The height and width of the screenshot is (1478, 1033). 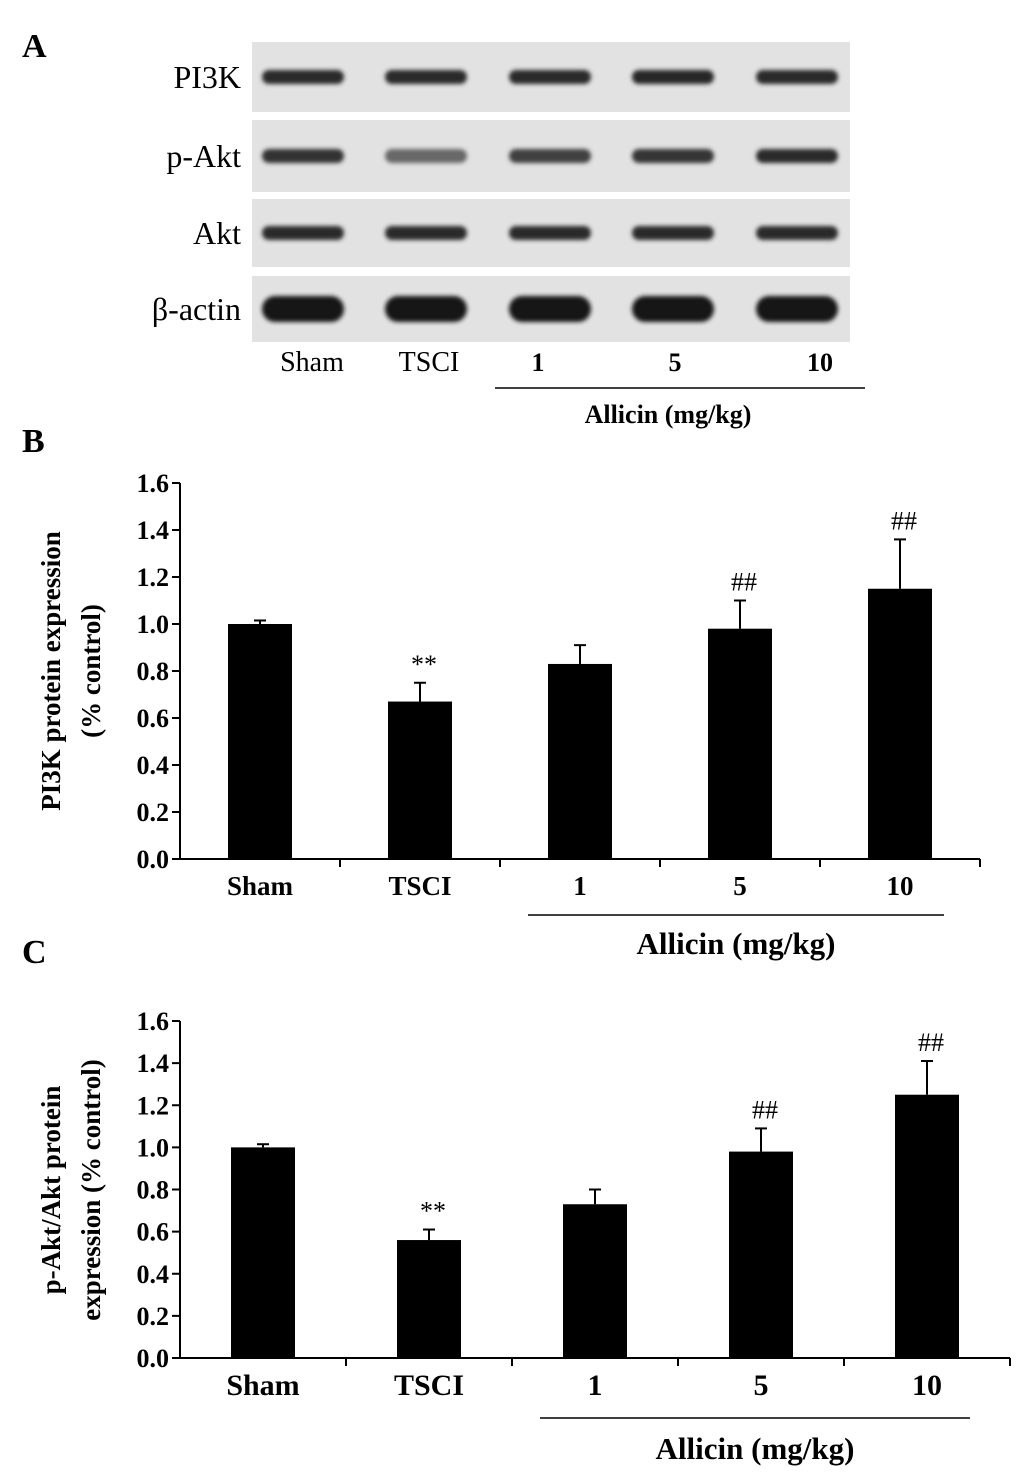 What do you see at coordinates (538, 362) in the screenshot?
I see `blot-lane-label-1: 1` at bounding box center [538, 362].